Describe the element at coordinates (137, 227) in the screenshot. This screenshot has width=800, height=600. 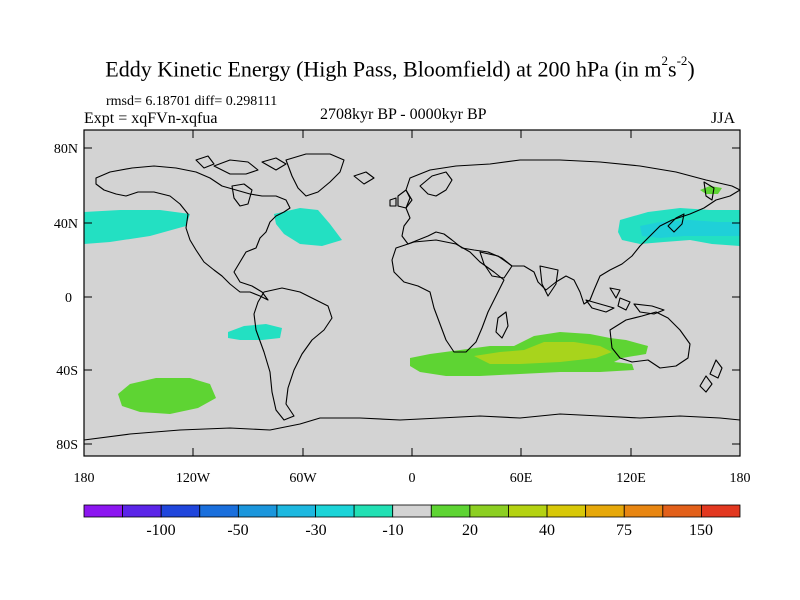
I see `anomaly-north-pacific-east` at that location.